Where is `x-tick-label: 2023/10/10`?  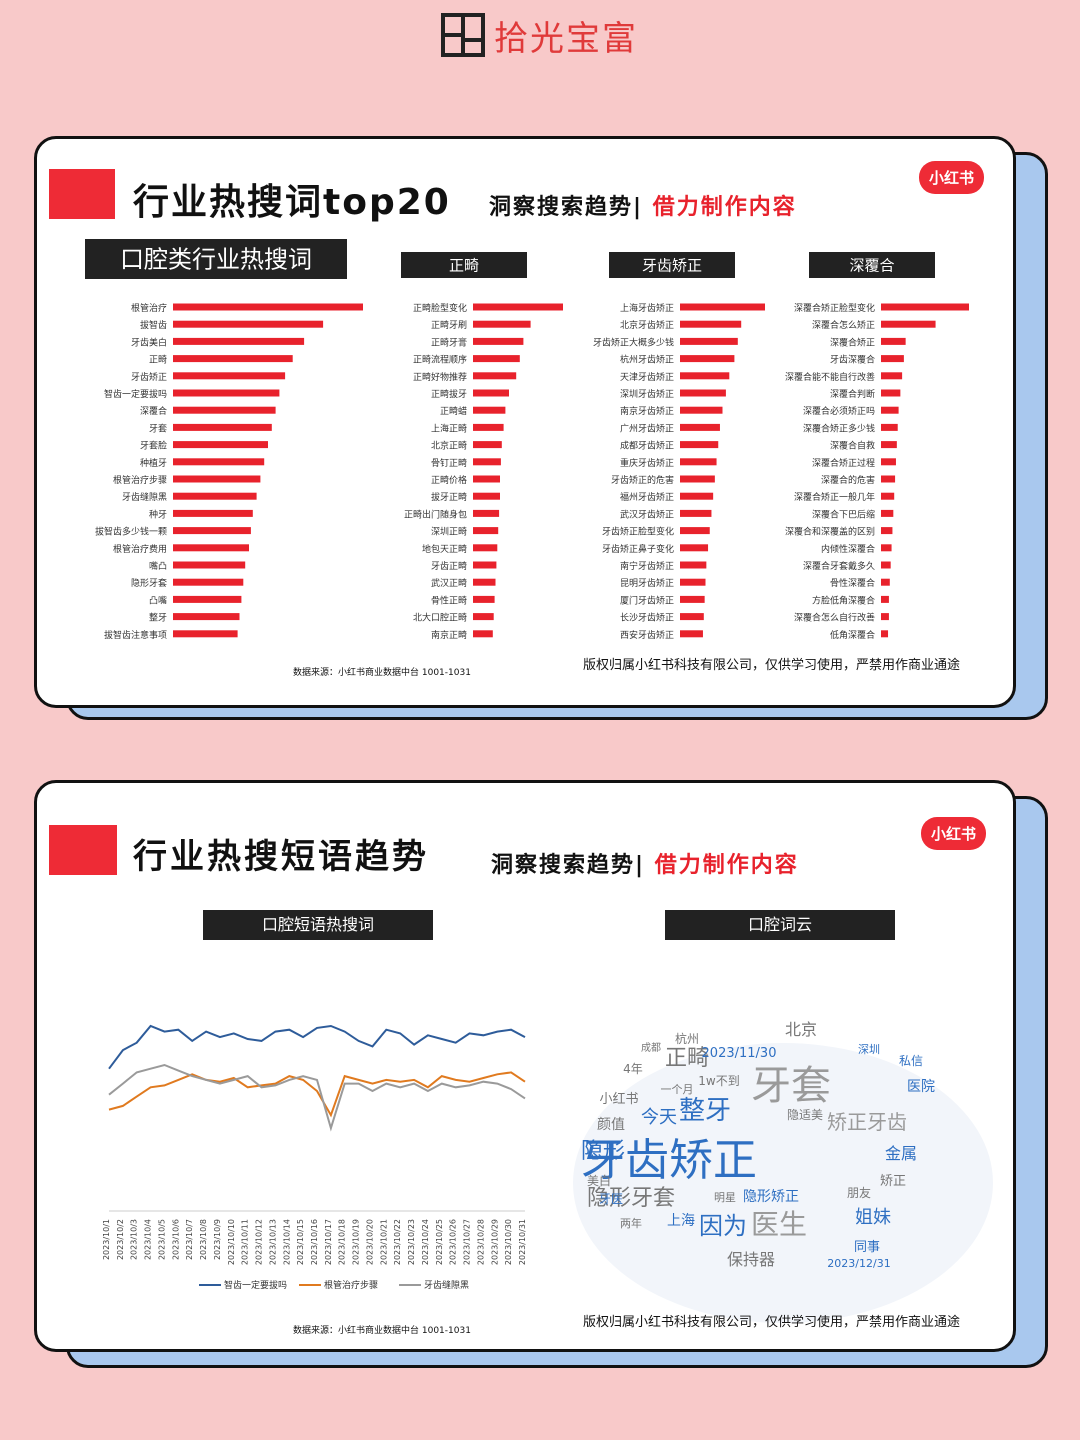
x-tick-label: 2023/10/10 is located at coordinates (231, 1242).